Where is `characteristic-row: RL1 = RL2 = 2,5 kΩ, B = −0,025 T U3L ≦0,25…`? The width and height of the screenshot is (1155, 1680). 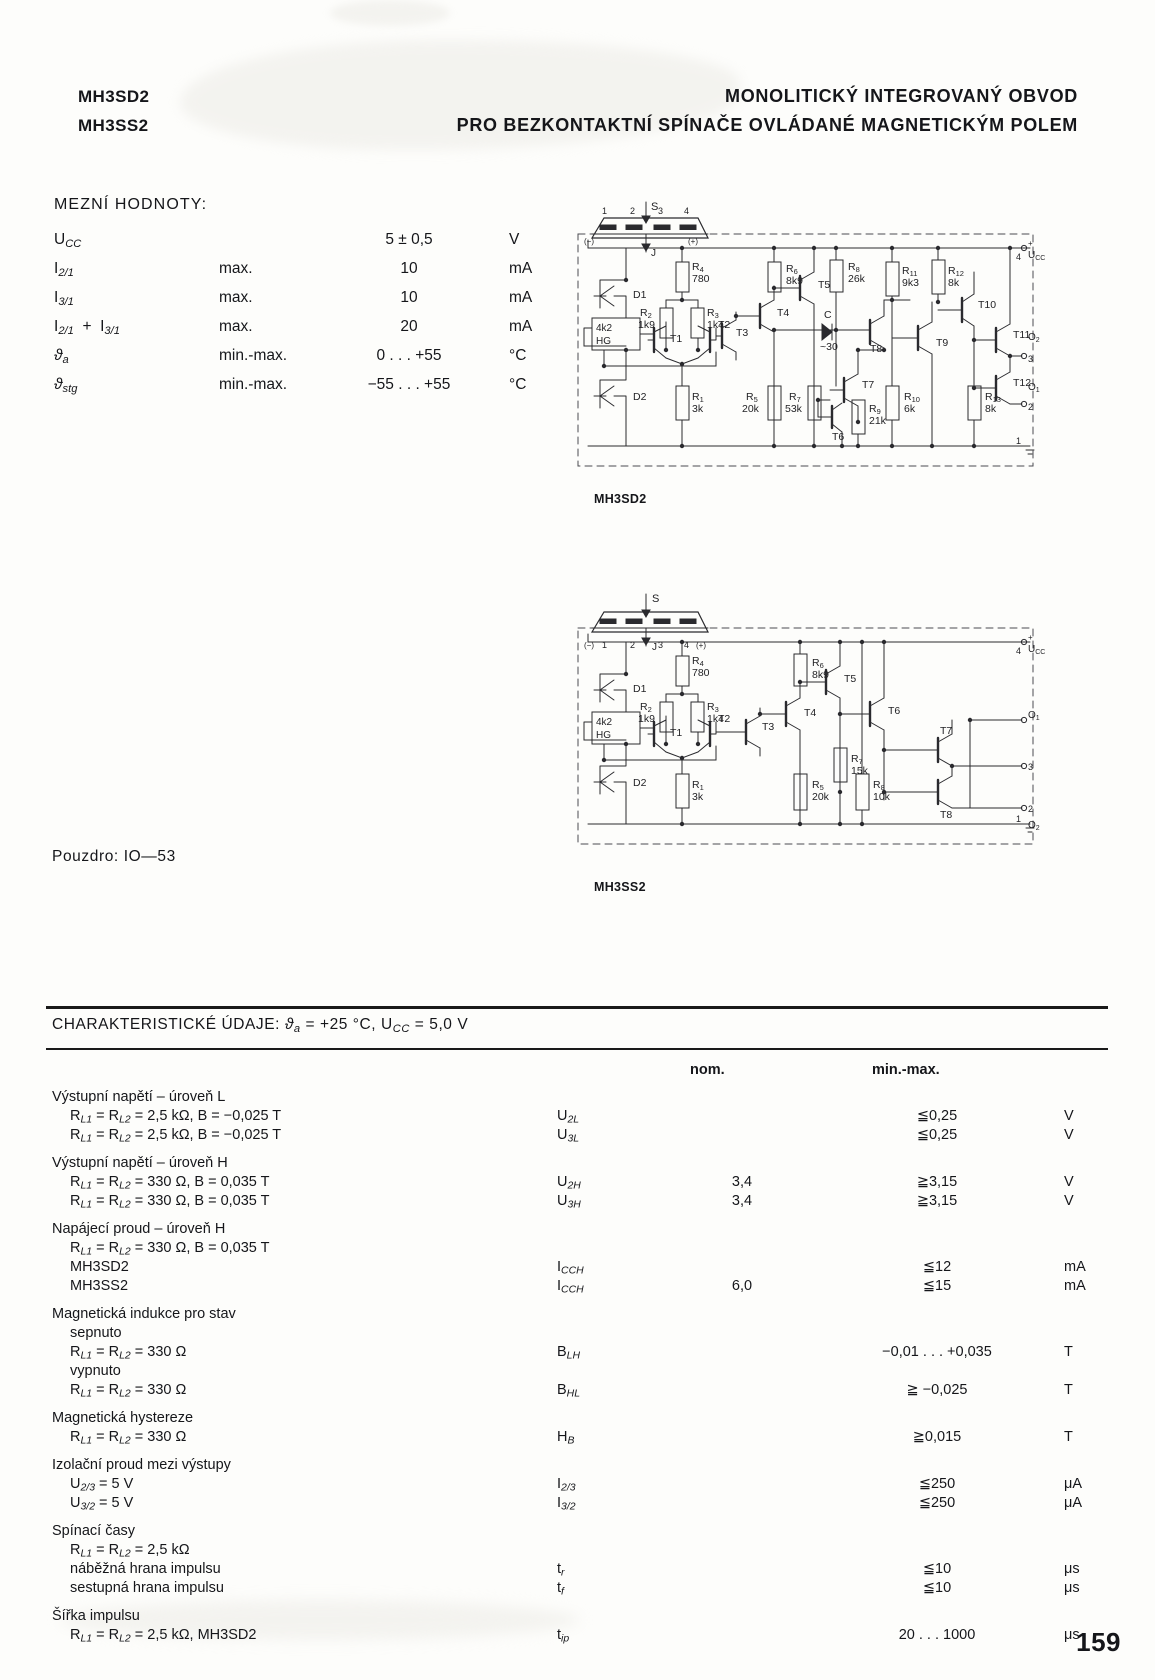 characteristic-row: RL1 = RL2 = 2,5 kΩ, B = −0,025 T U3L ≦0,25… is located at coordinates (580, 1135).